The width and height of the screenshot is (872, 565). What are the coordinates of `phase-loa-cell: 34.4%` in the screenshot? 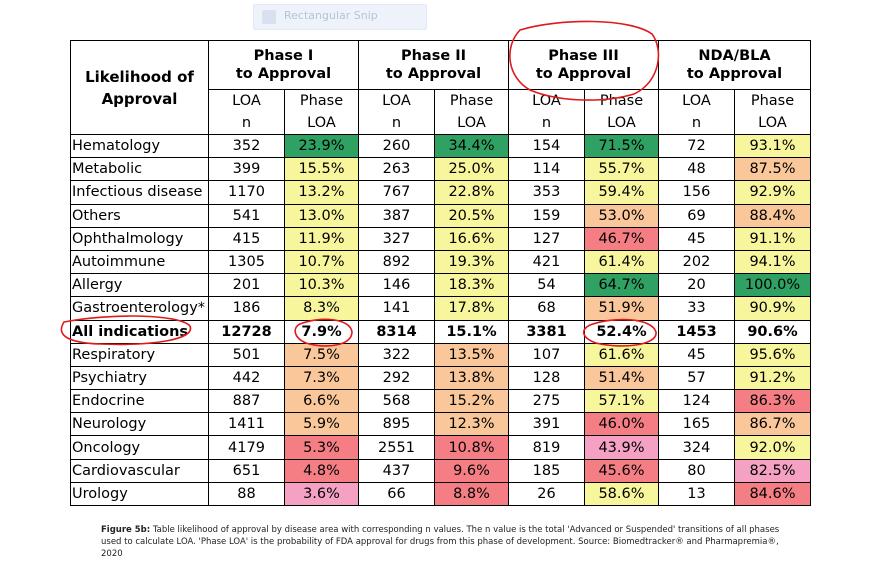 It's located at (471, 146).